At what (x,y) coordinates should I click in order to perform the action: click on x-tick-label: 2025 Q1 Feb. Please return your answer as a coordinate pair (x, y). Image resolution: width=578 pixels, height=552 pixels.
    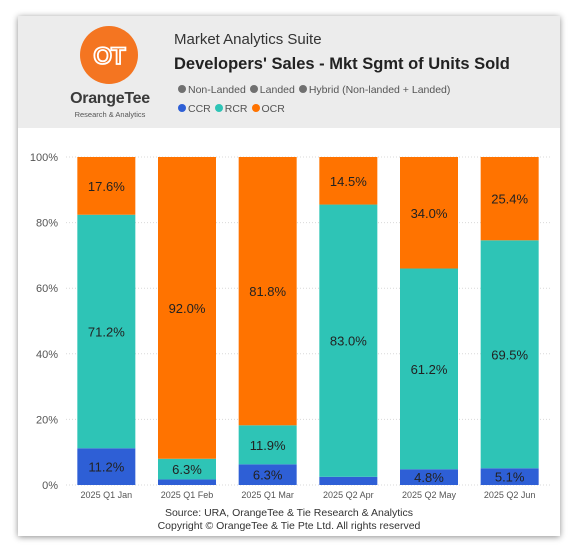
    Looking at the image, I should click on (187, 495).